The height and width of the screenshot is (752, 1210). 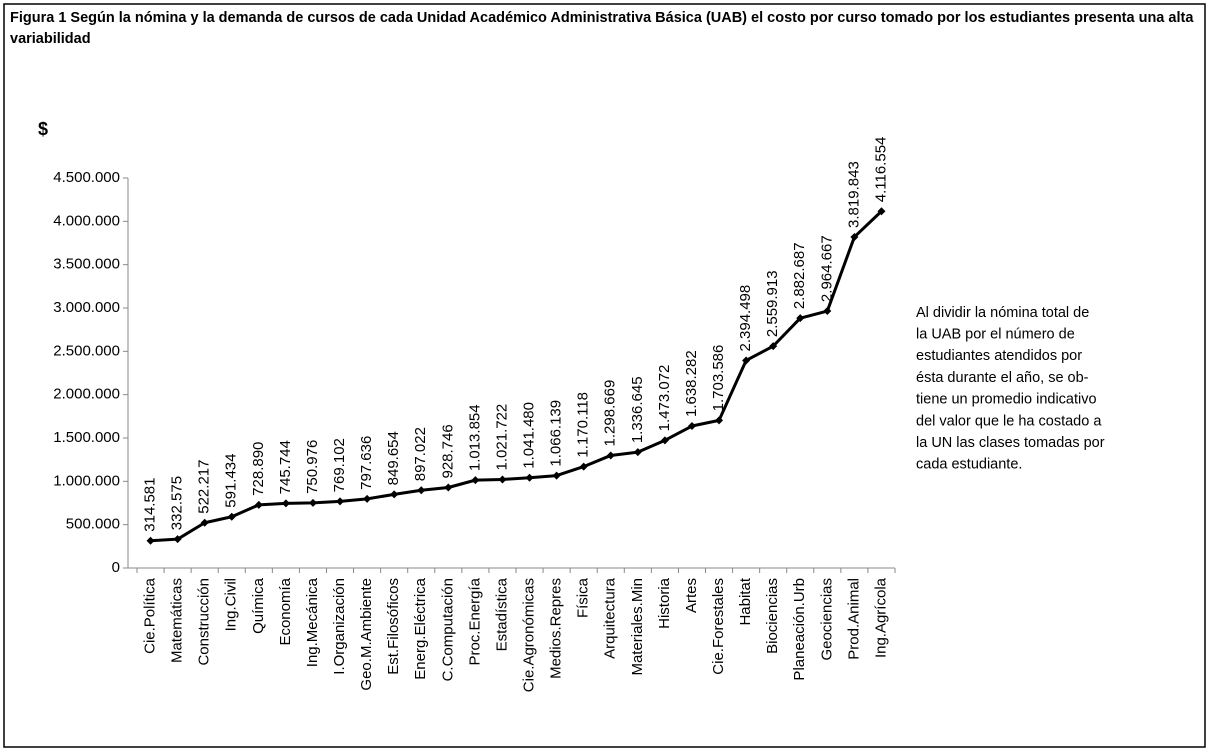 I want to click on value-label: 1.638.282, so click(x=691, y=383).